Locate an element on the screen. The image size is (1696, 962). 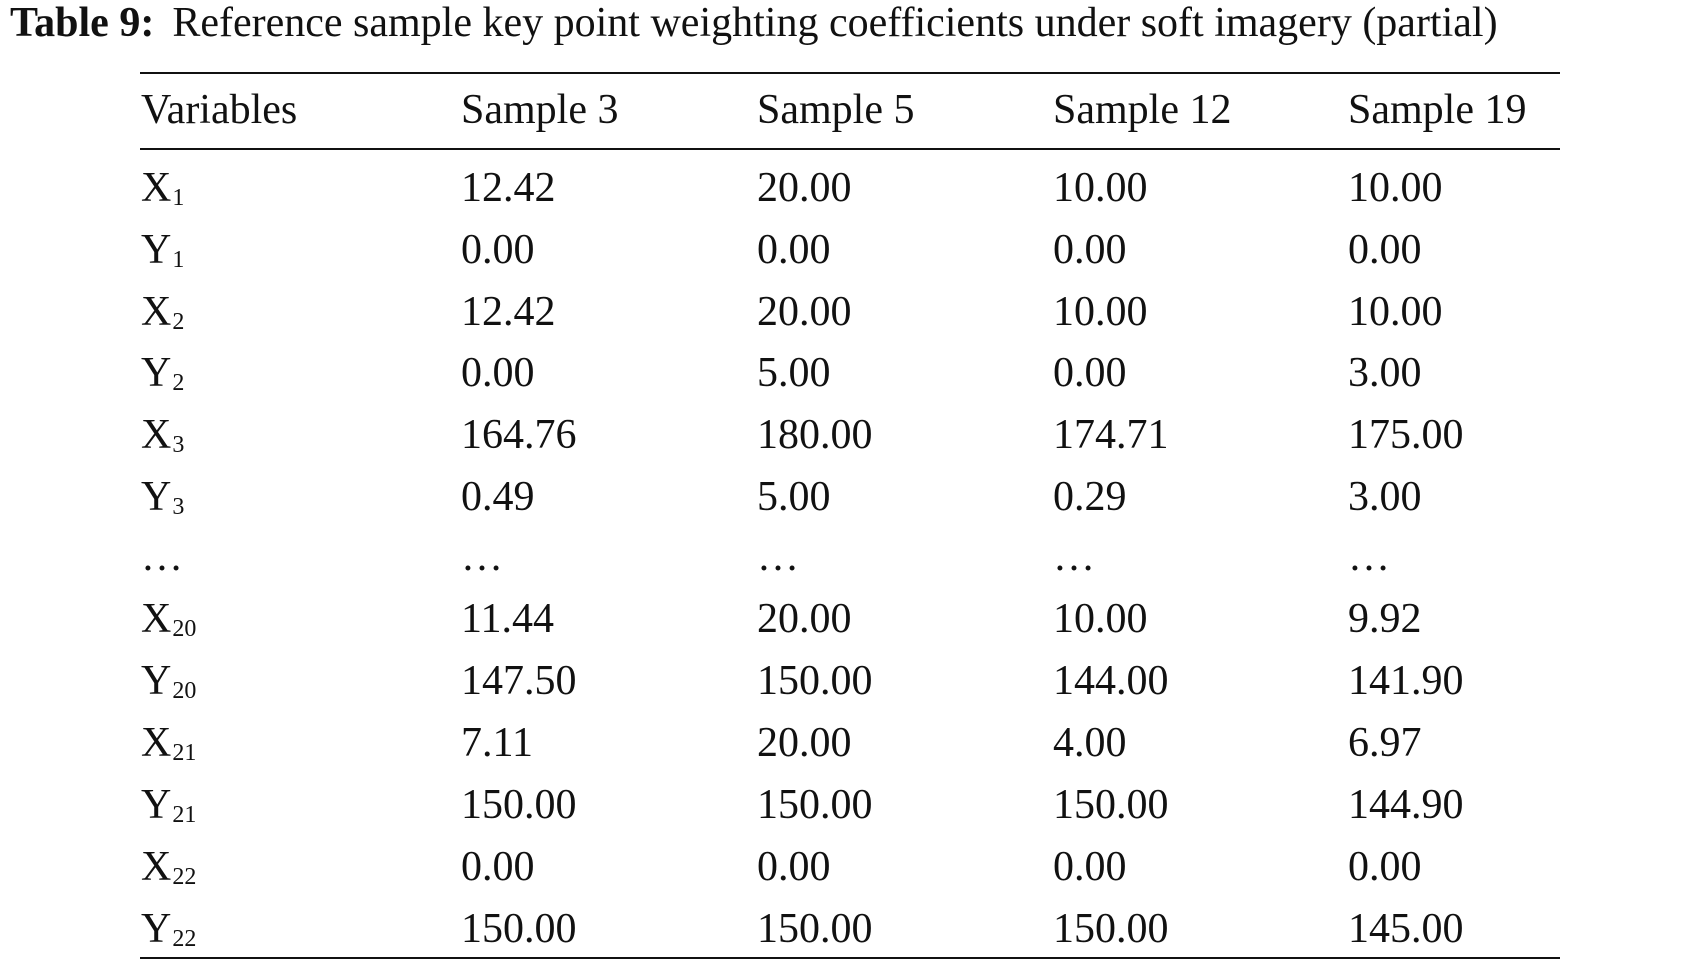
variable-cell: X3 is located at coordinates (162, 435).